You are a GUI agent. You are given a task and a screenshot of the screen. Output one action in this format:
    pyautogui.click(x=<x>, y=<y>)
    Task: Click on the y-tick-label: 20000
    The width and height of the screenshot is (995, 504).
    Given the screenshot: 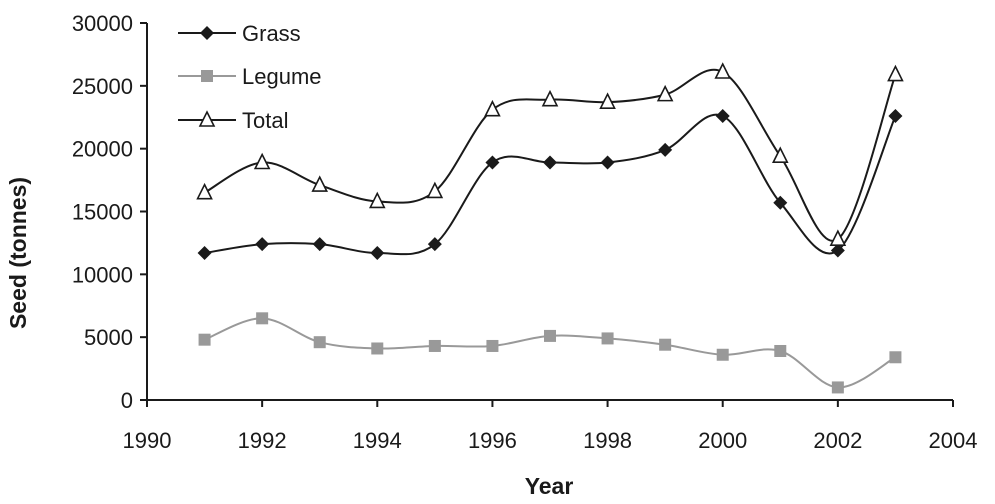 What is the action you would take?
    pyautogui.click(x=102, y=149)
    